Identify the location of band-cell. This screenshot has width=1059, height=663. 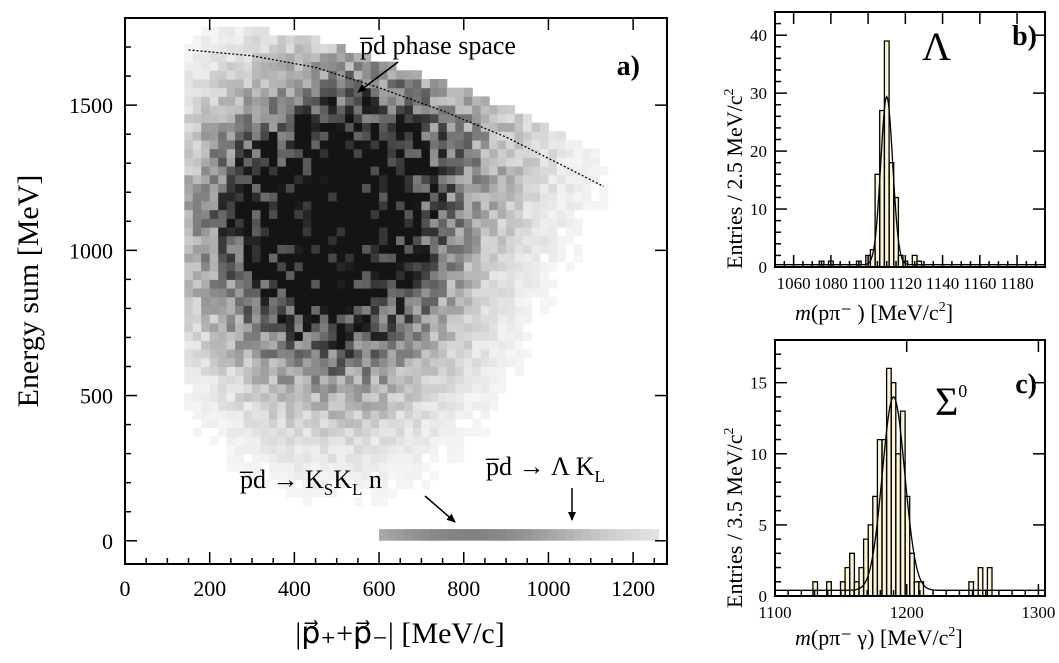
(384, 535).